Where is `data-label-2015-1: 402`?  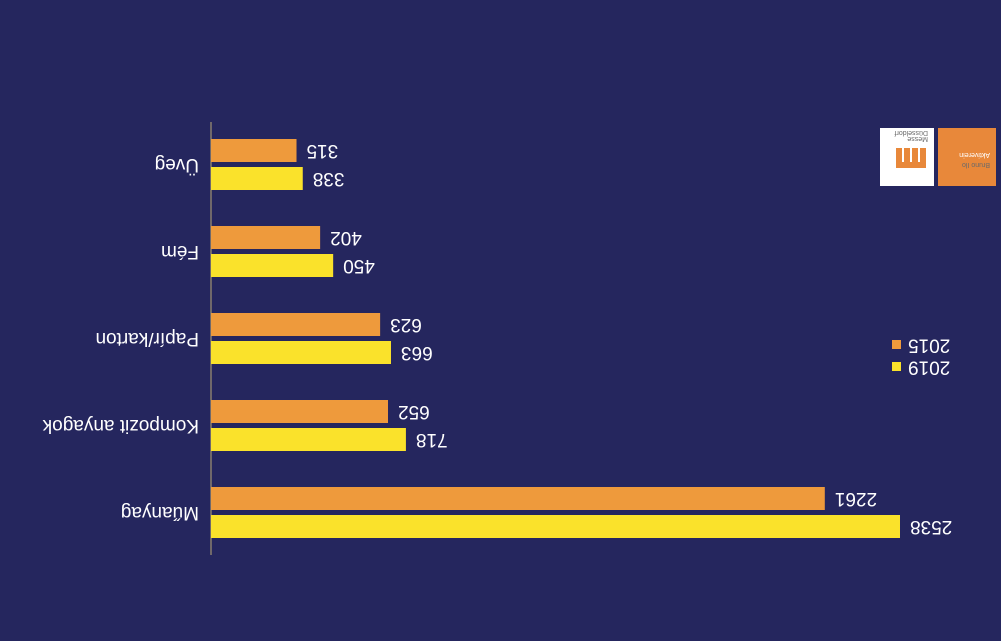 data-label-2015-1: 402 is located at coordinates (346, 237).